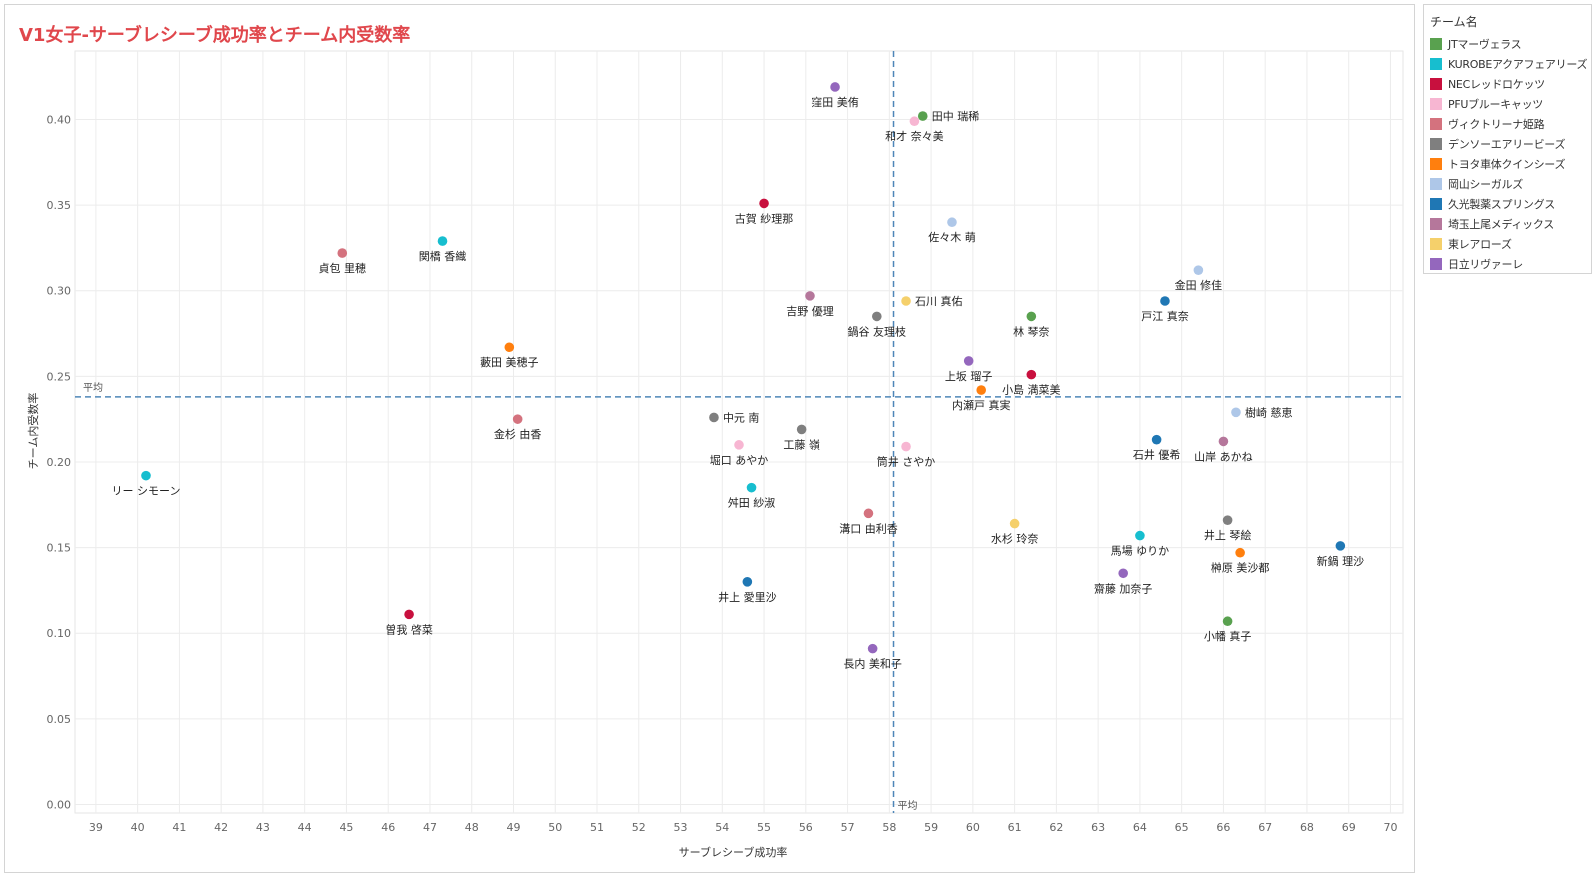 Image resolution: width=1596 pixels, height=877 pixels. I want to click on data-label: リー シモーン, so click(146, 491).